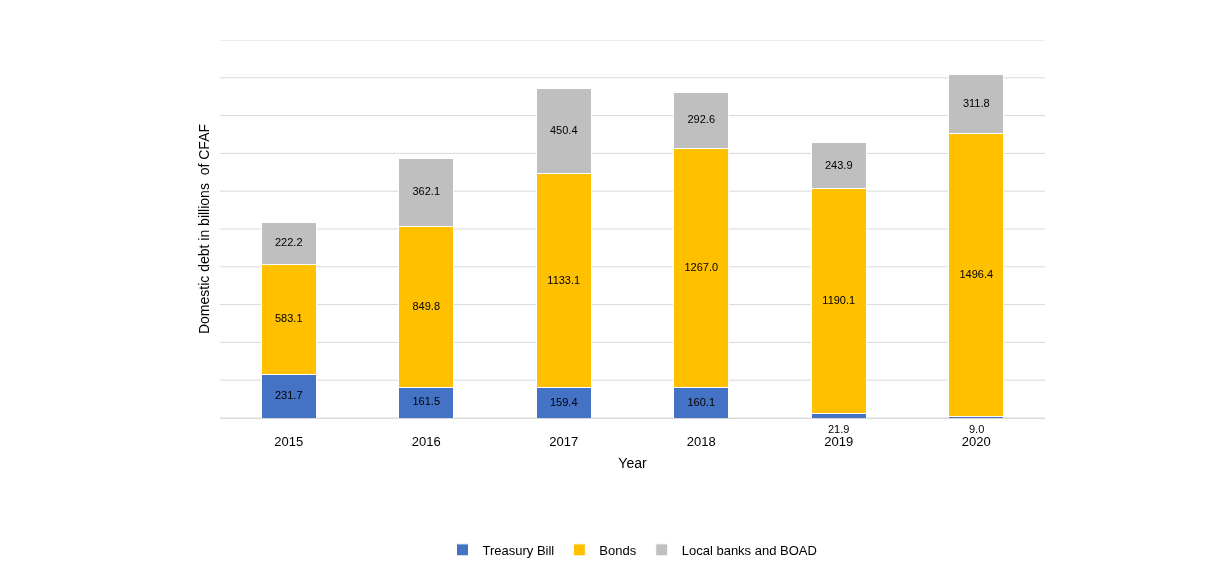 This screenshot has height=564, width=1221. I want to click on data-label: 1496.4, so click(976, 273).